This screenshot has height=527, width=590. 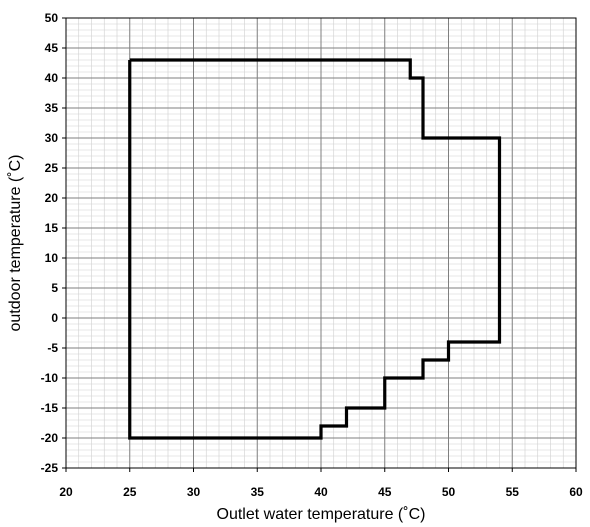 What do you see at coordinates (15, 243) in the screenshot?
I see `y-axis-title: outdoor temperature (˚C)` at bounding box center [15, 243].